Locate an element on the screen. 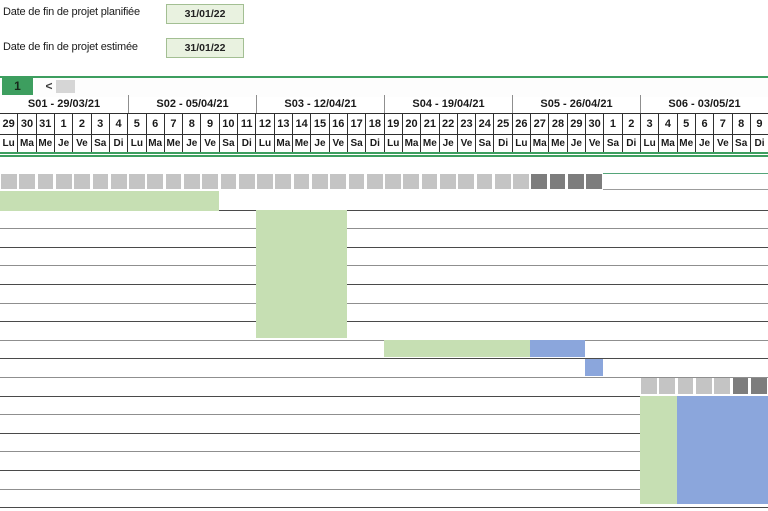  estimated-end-date-value: 31/01/22 is located at coordinates (205, 48).